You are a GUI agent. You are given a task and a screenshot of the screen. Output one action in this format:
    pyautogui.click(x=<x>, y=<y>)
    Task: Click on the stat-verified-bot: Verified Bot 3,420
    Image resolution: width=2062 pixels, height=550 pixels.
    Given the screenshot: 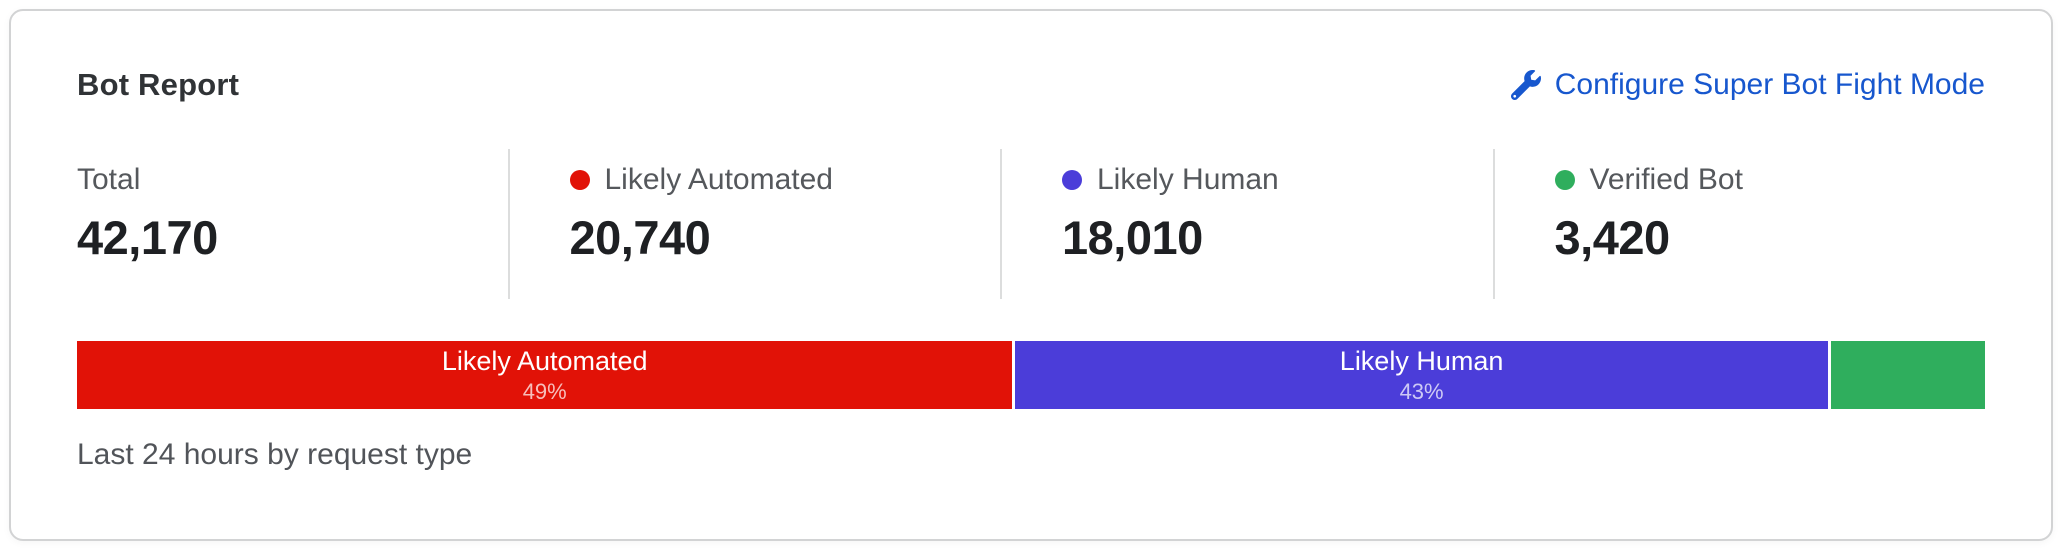 What is the action you would take?
    pyautogui.click(x=1739, y=224)
    